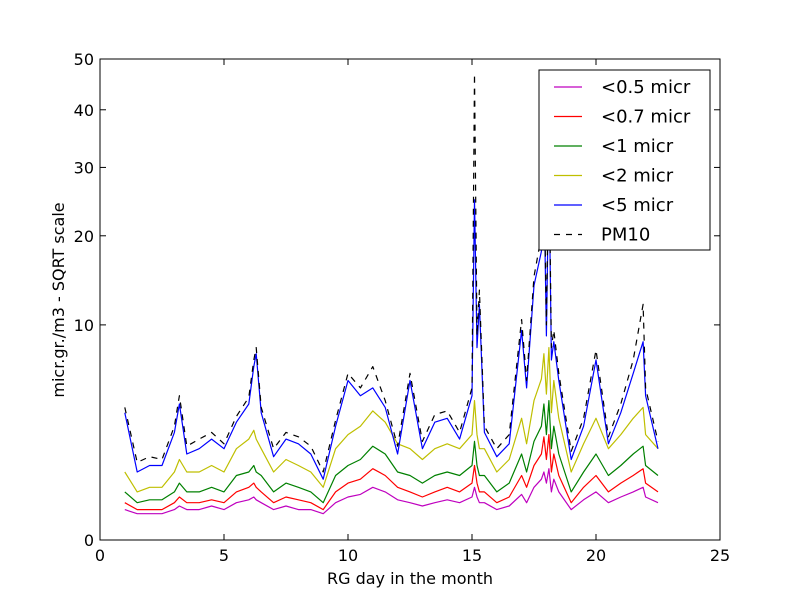  Describe the element at coordinates (637, 176) in the screenshot. I see `legend-label: <2 micr` at that location.